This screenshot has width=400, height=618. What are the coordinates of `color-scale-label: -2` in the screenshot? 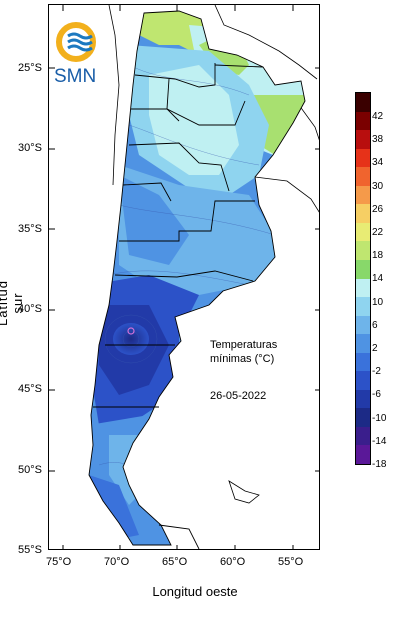 It's located at (376, 372).